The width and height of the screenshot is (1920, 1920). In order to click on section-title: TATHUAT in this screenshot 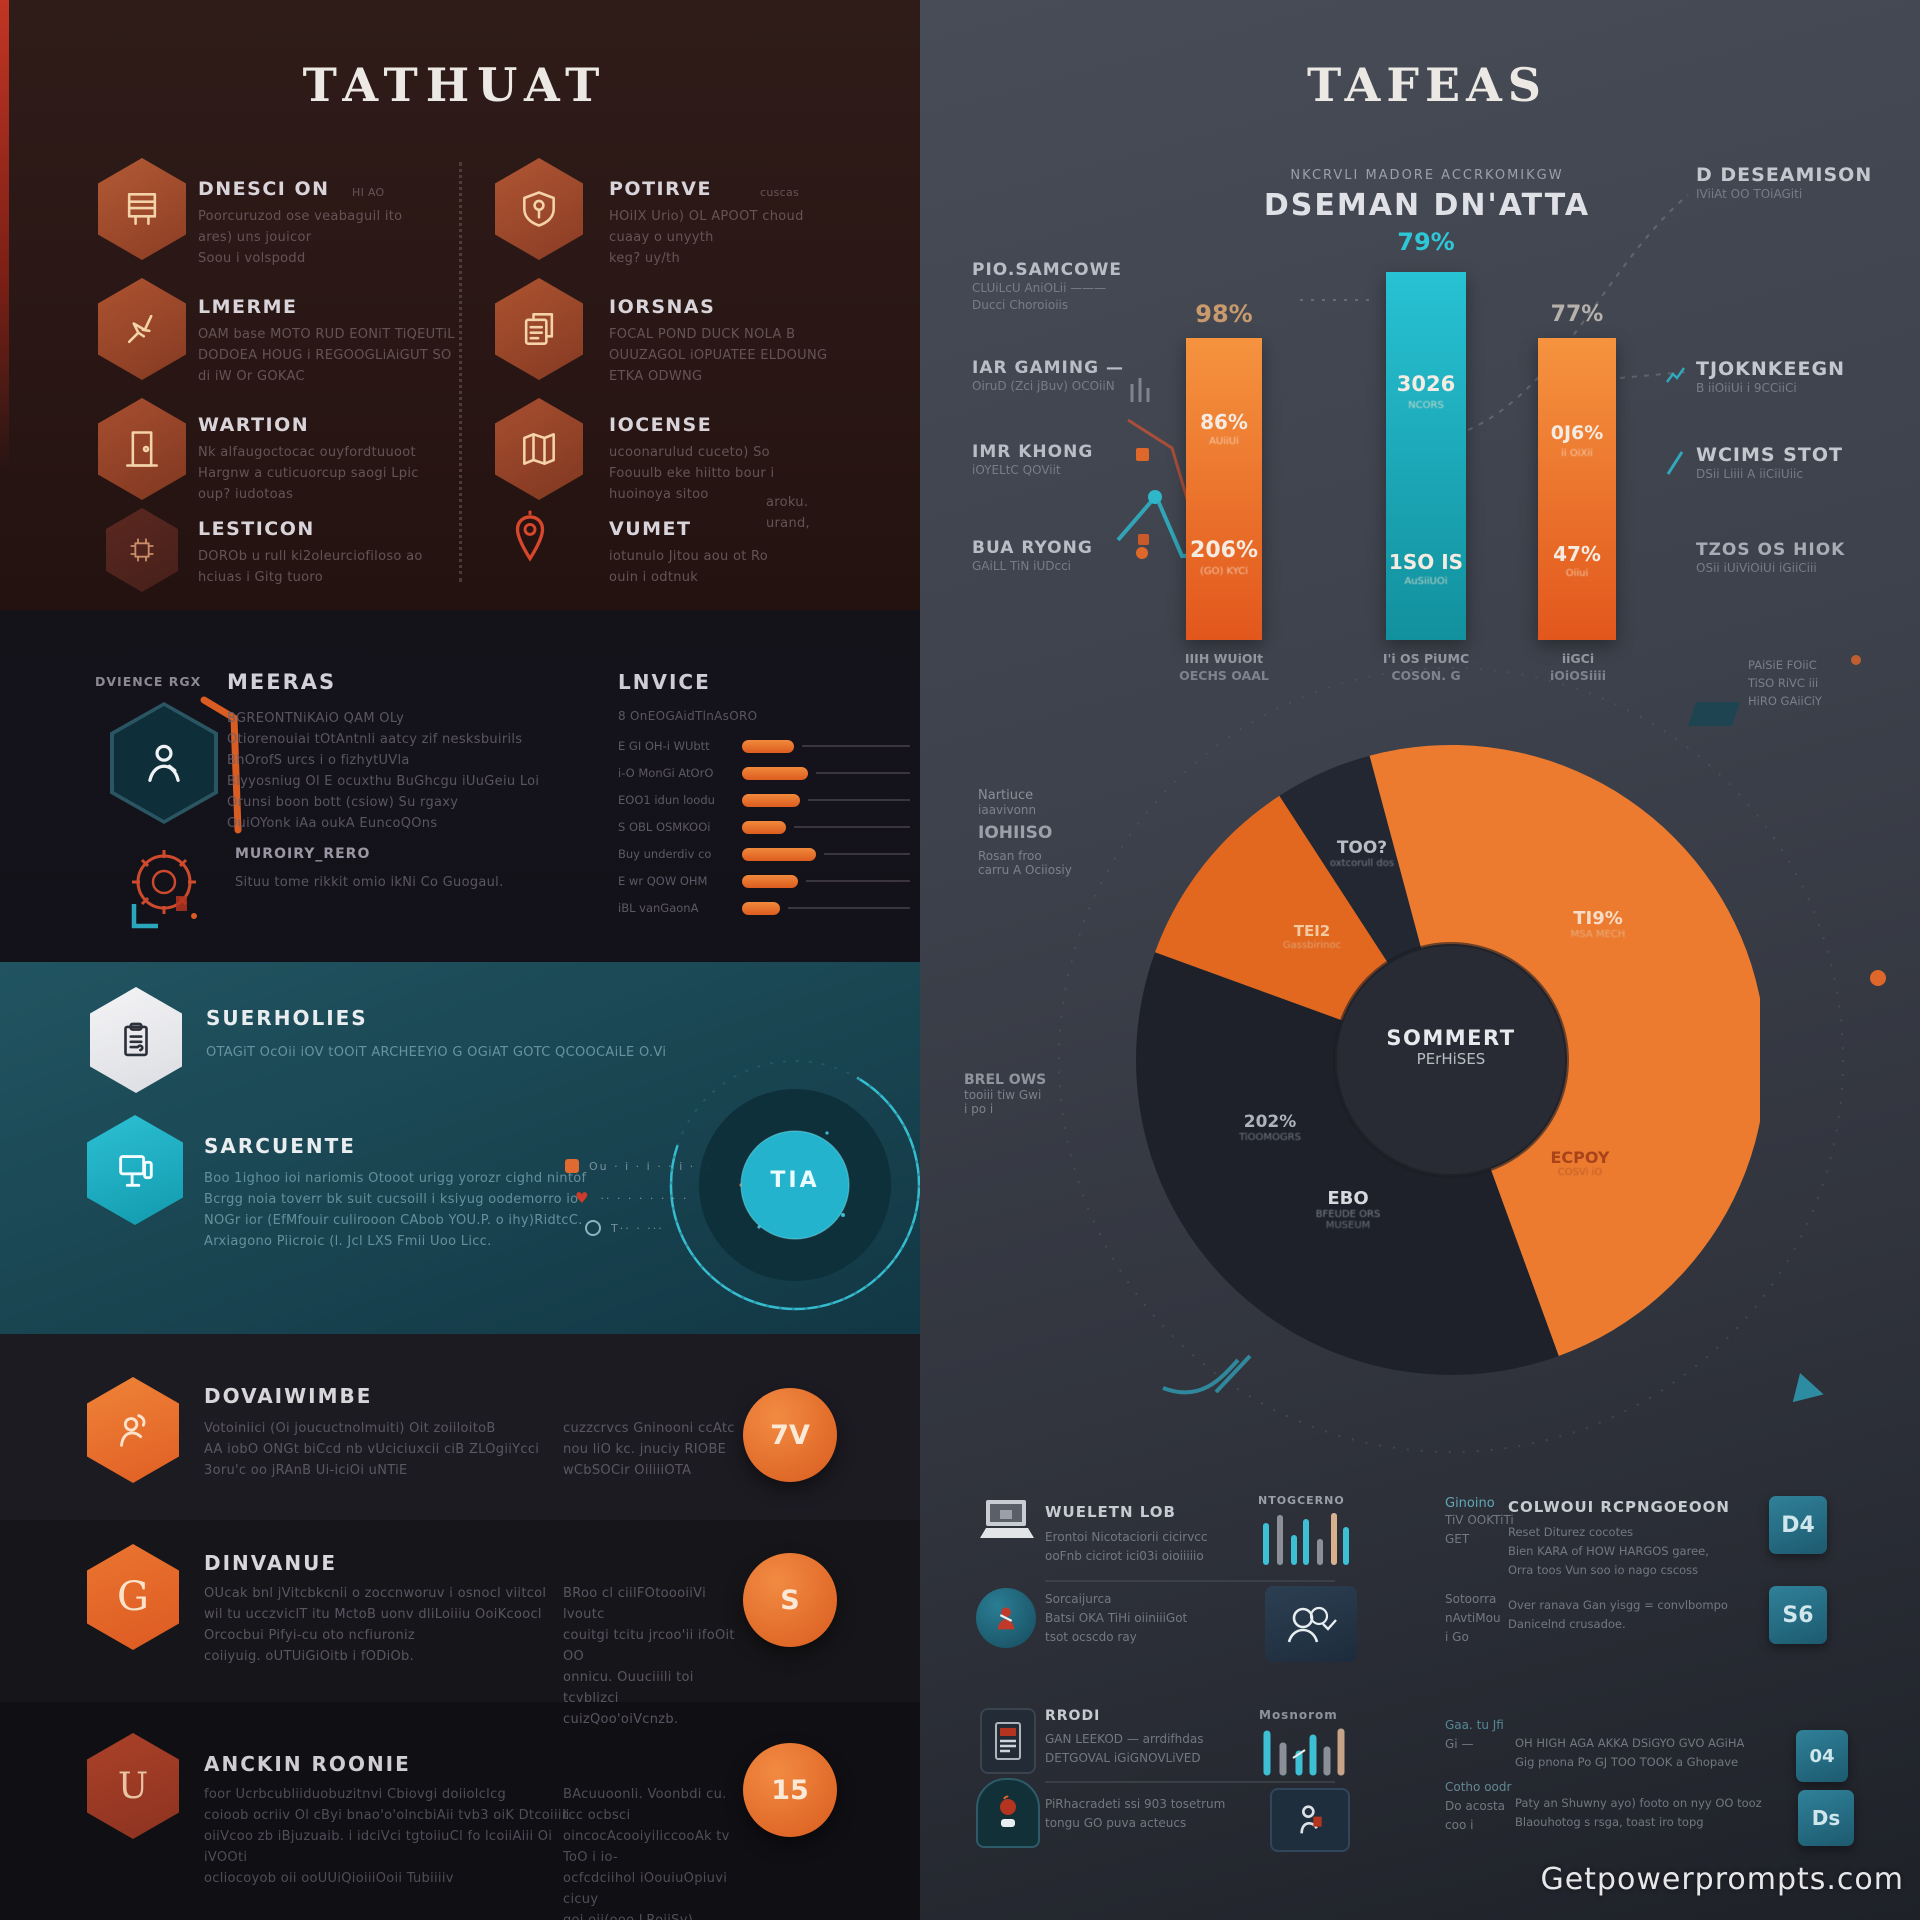, I will do `click(455, 85)`.